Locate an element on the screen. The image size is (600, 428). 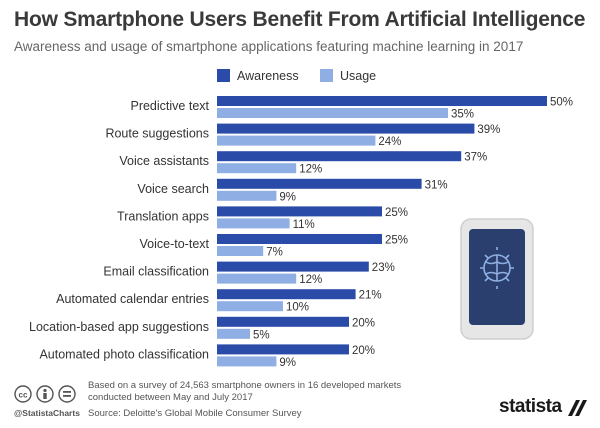
category-label: Voice search is located at coordinates (173, 189).